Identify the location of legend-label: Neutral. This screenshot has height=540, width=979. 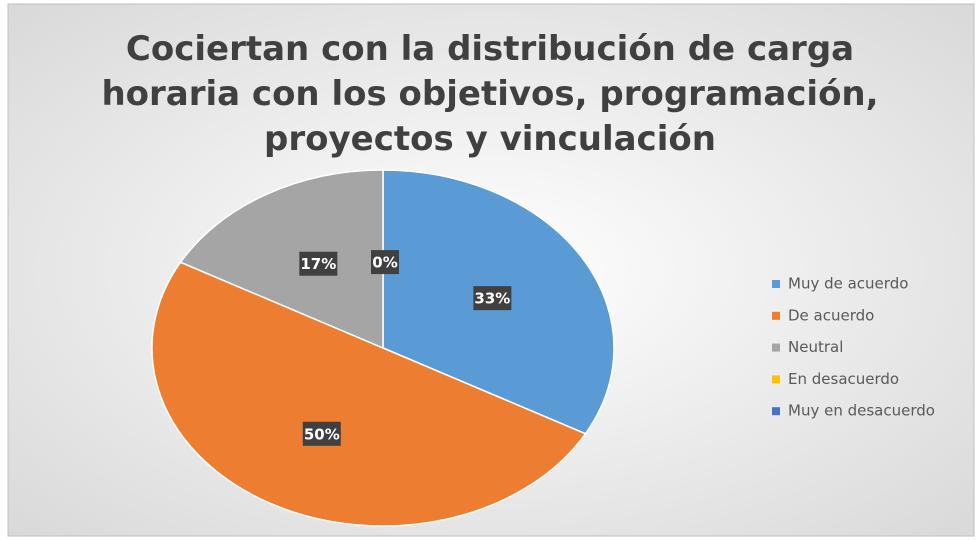
(815, 347).